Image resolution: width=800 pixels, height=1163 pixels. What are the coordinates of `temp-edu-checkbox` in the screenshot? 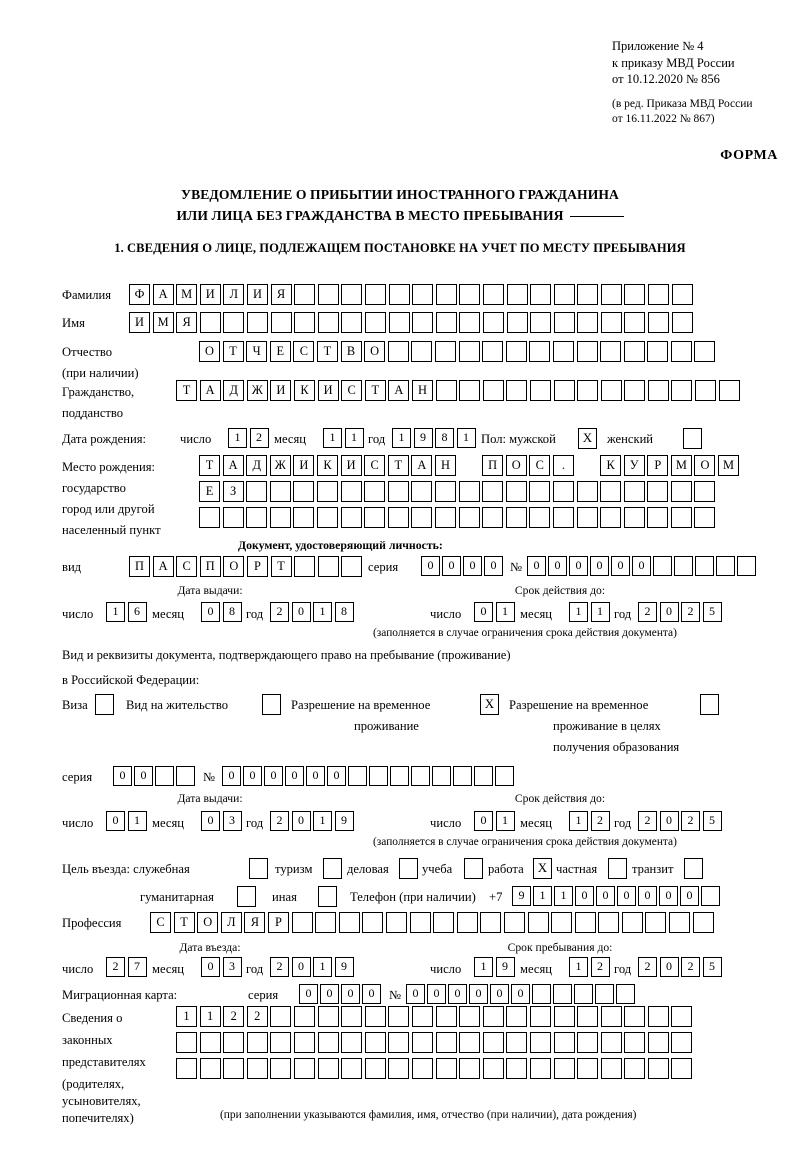 It's located at (709, 704).